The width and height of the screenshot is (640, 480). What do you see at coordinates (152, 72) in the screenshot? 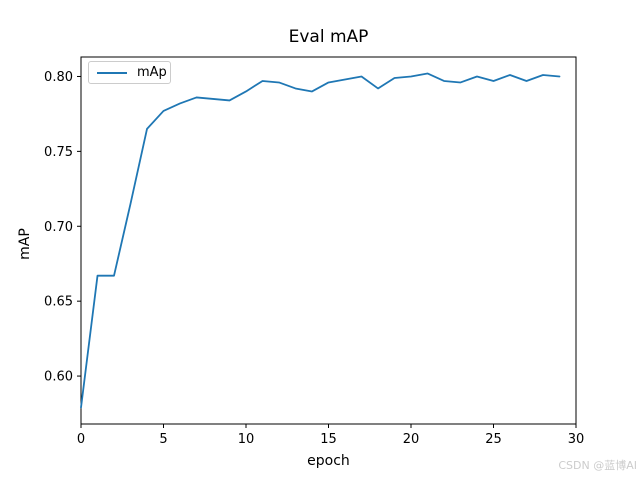
I see `legend-label: mAp` at bounding box center [152, 72].